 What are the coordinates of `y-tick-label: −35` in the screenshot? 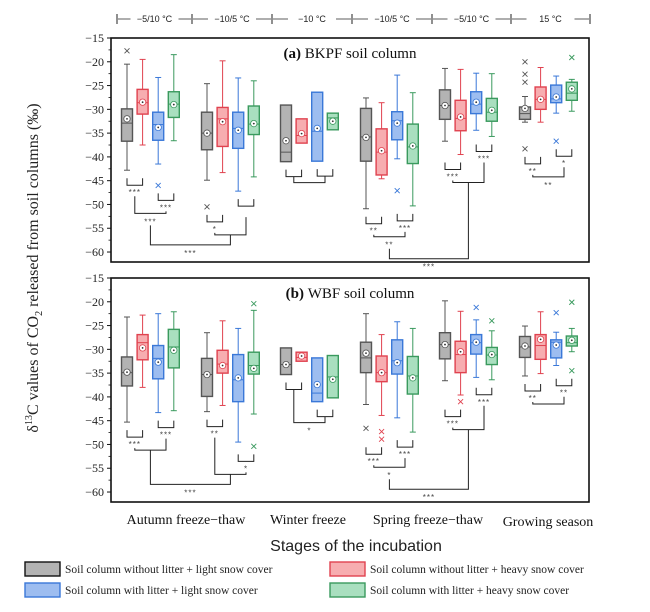 It's located at (94, 133).